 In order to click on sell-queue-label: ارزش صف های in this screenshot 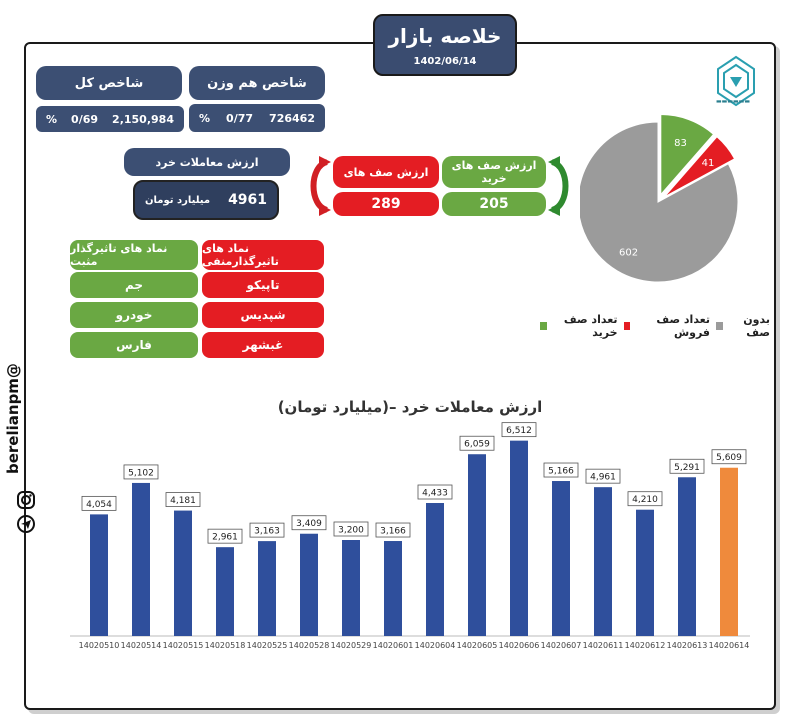, I will do `click(386, 172)`.